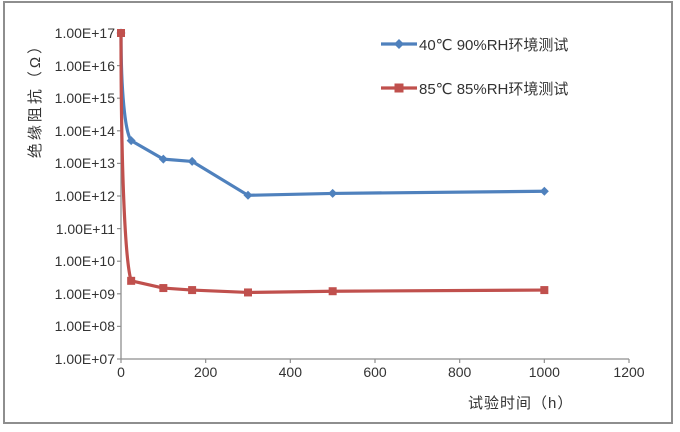 This screenshot has width=680, height=432. What do you see at coordinates (494, 89) in the screenshot?
I see `legend-label: 85℃ 85%RH环境测试` at bounding box center [494, 89].